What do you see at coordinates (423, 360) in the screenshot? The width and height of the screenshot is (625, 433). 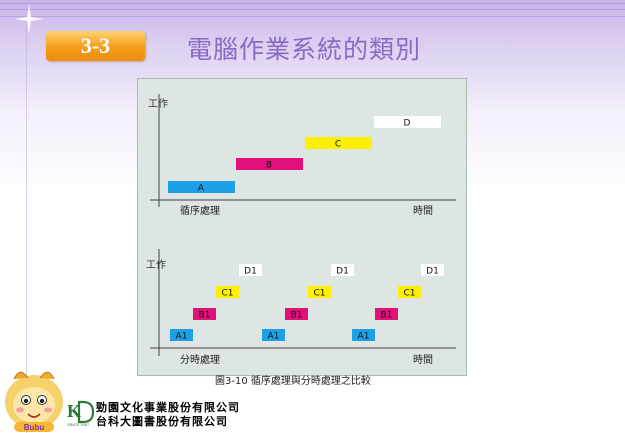 I see `x-axis-label-bottom: 時間` at bounding box center [423, 360].